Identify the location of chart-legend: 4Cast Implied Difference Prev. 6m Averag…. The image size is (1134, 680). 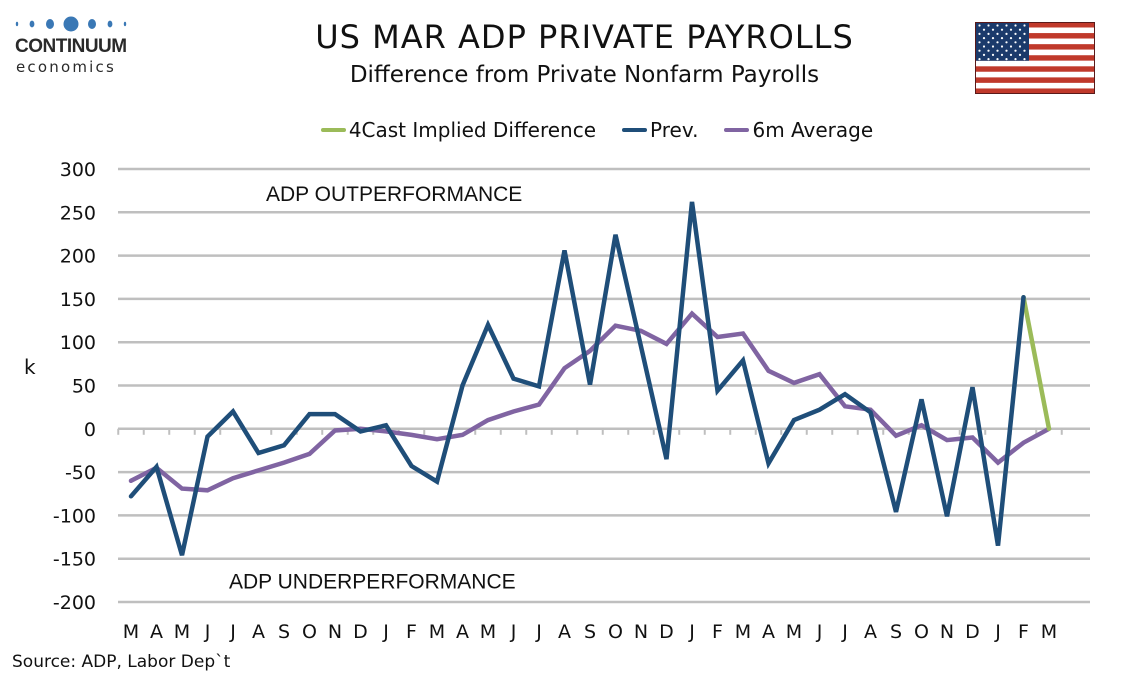
(567, 130).